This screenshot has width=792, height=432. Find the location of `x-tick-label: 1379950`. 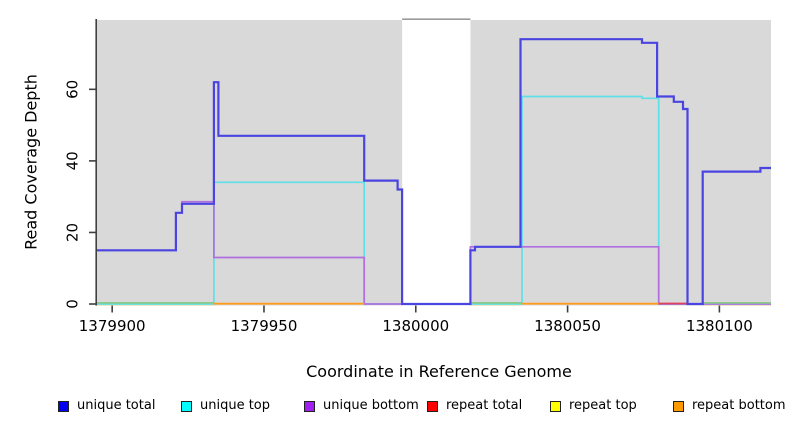

x-tick-label: 1379950 is located at coordinates (264, 326).